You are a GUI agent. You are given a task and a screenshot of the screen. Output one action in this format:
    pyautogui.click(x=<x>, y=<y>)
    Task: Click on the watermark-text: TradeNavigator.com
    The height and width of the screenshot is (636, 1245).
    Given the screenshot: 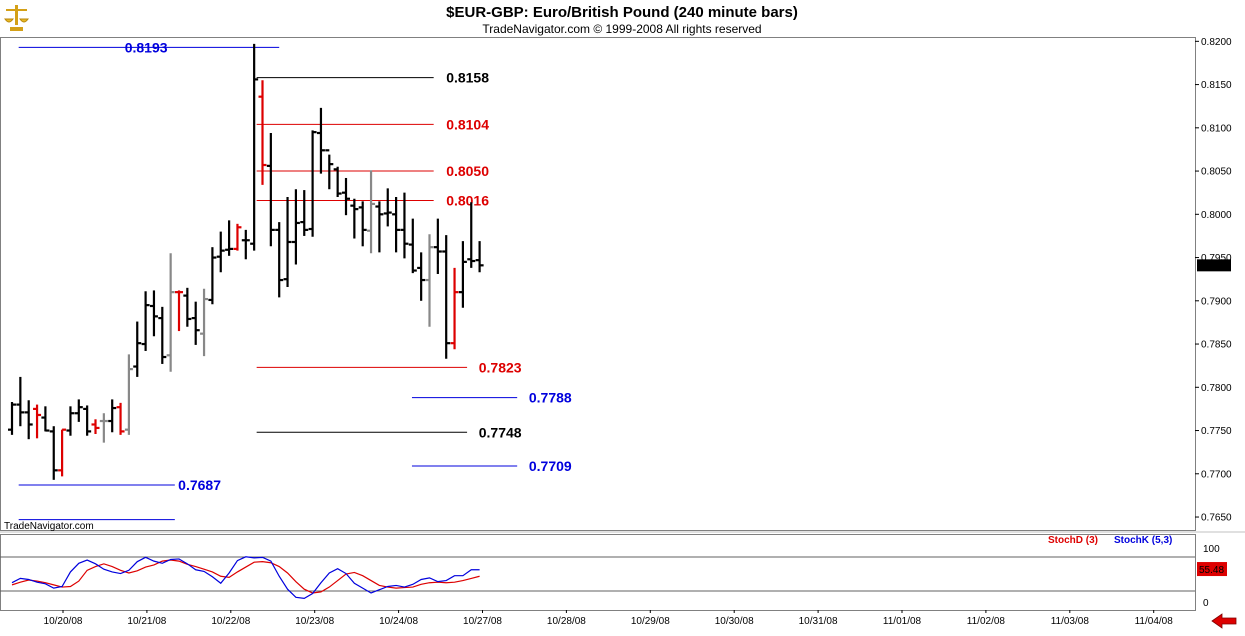 What is the action you would take?
    pyautogui.click(x=49, y=526)
    